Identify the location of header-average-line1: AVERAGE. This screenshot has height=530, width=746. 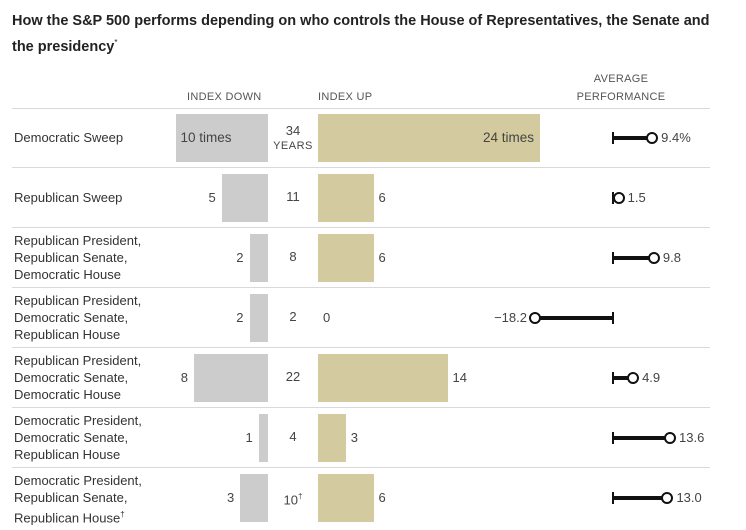
(621, 79).